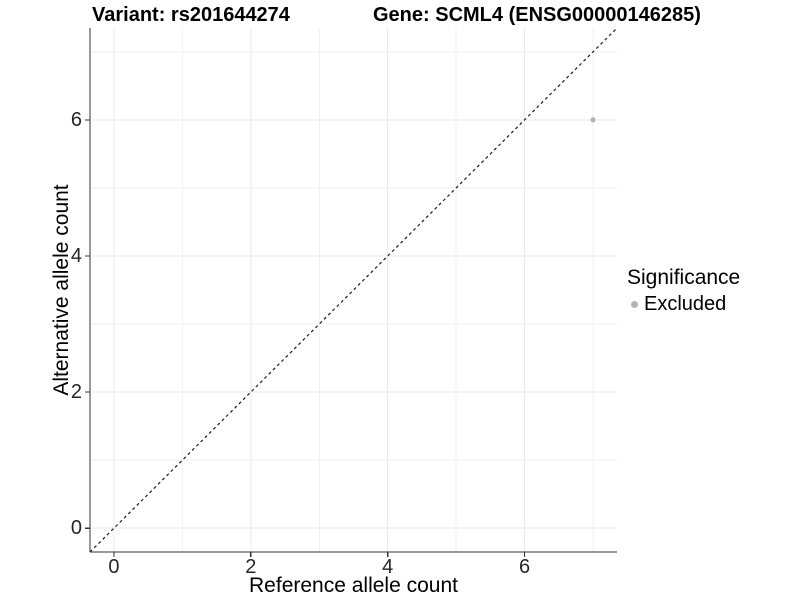 The image size is (800, 600). I want to click on x-tick-label: 6, so click(525, 567).